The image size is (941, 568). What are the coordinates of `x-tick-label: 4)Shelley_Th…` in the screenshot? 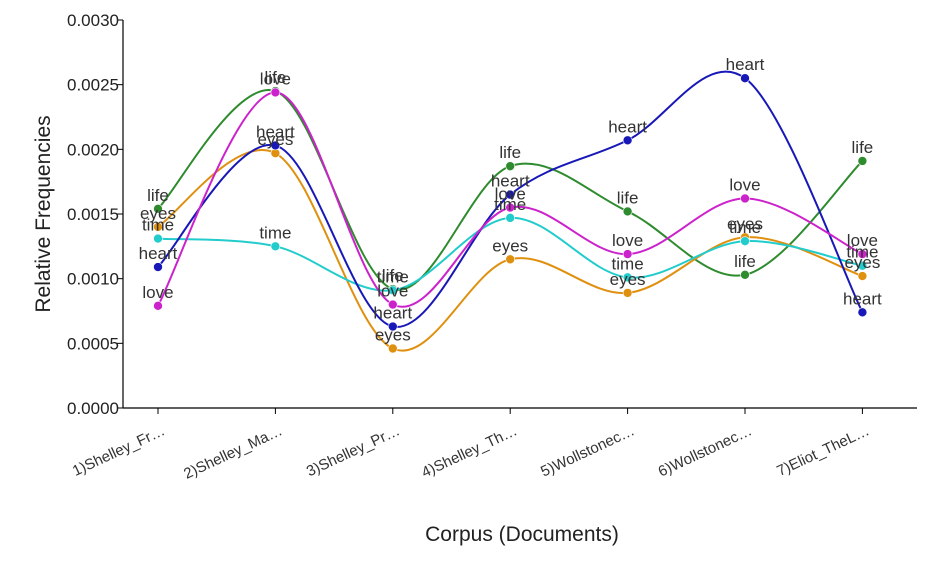 It's located at (469, 451).